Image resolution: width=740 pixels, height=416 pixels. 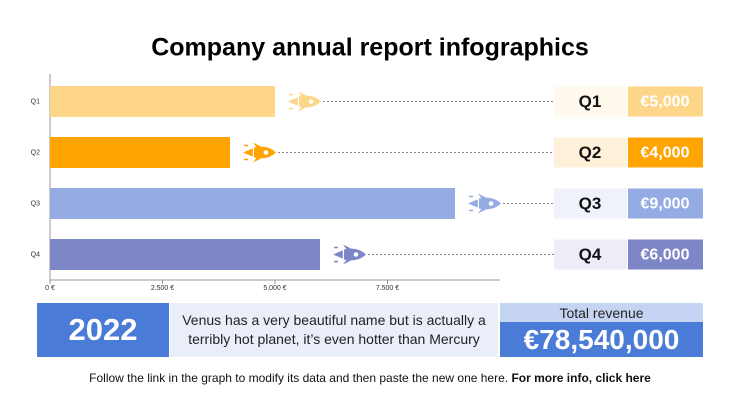 What do you see at coordinates (35, 152) in the screenshot?
I see `y-tick-label: Q2` at bounding box center [35, 152].